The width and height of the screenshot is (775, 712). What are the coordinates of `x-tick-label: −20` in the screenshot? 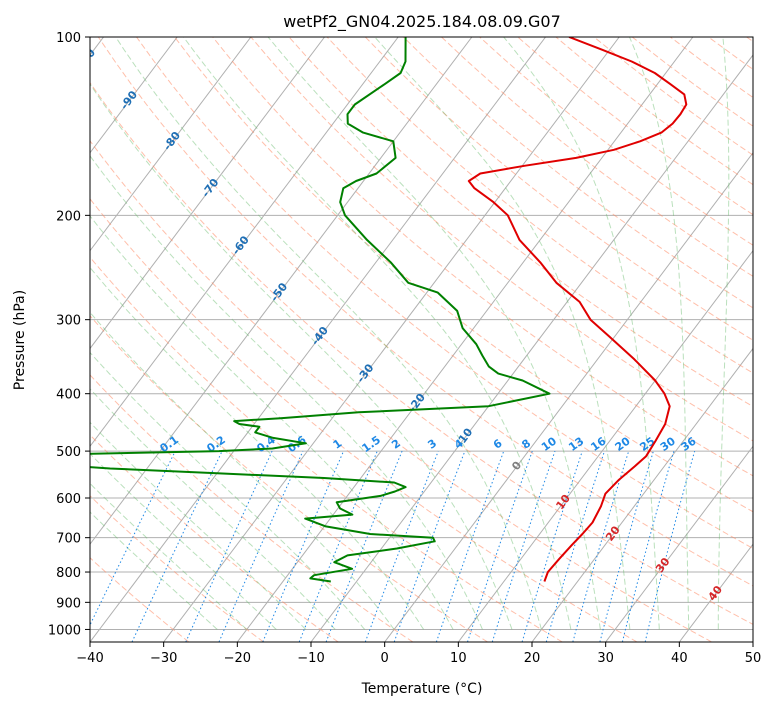 It's located at (237, 658).